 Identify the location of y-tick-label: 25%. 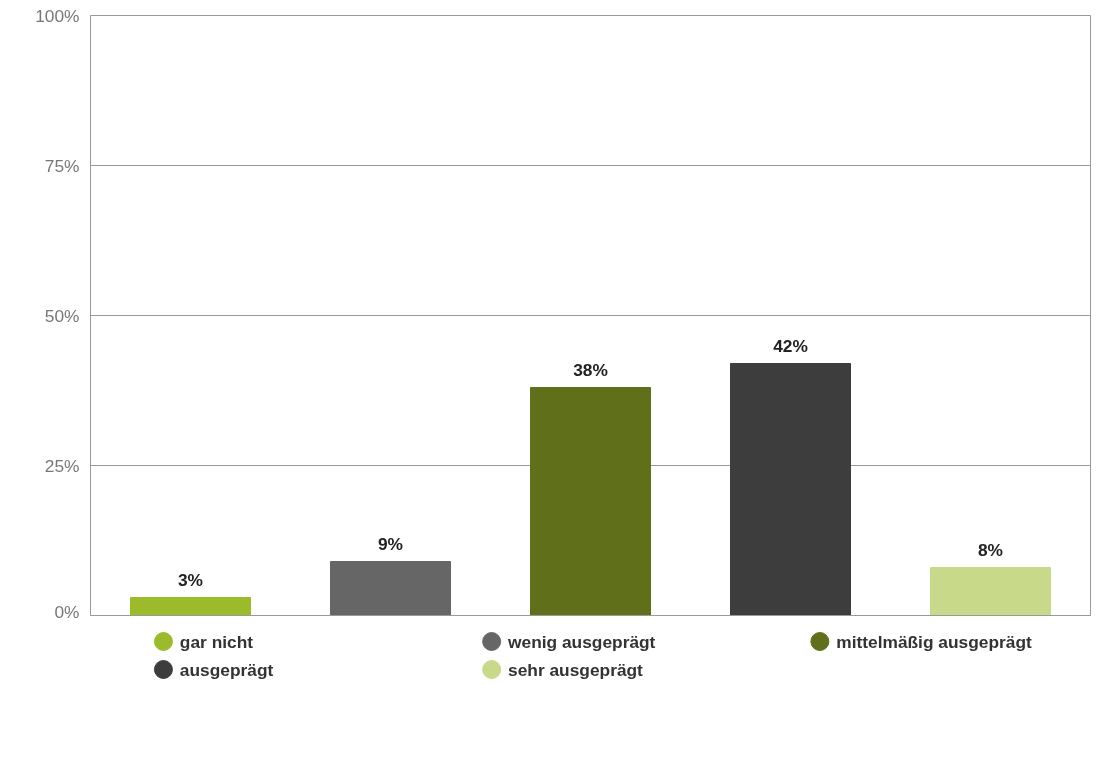
(62, 465).